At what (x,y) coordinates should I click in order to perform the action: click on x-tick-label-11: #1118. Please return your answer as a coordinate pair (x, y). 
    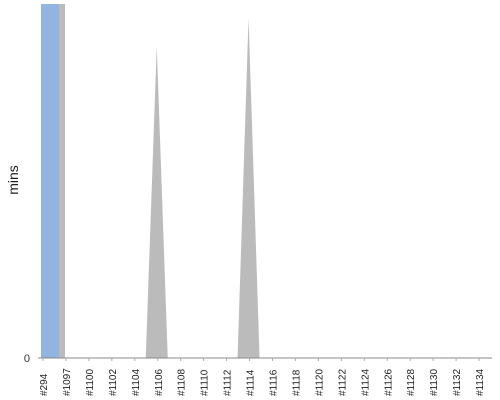
    Looking at the image, I should click on (296, 382).